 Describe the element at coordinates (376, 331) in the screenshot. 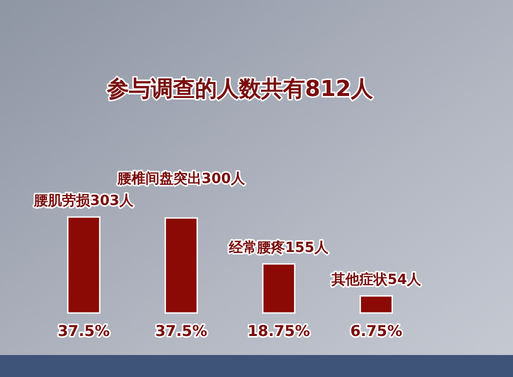

I see `x-tick-label: 6.75%` at that location.